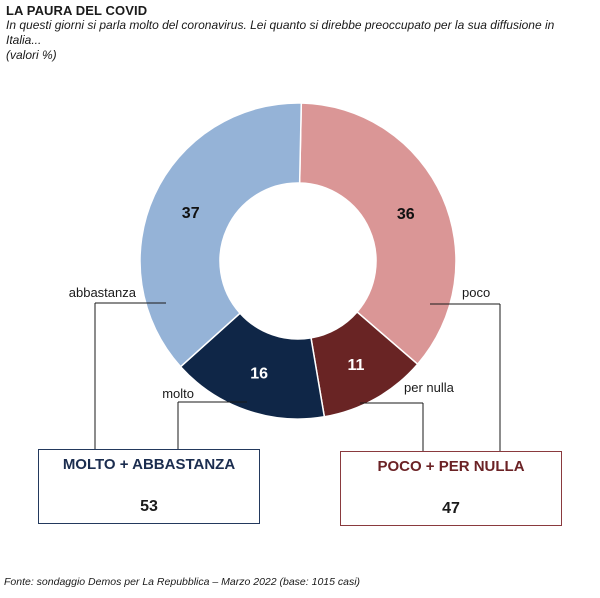  I want to click on category-label-poco: poco, so click(476, 292).